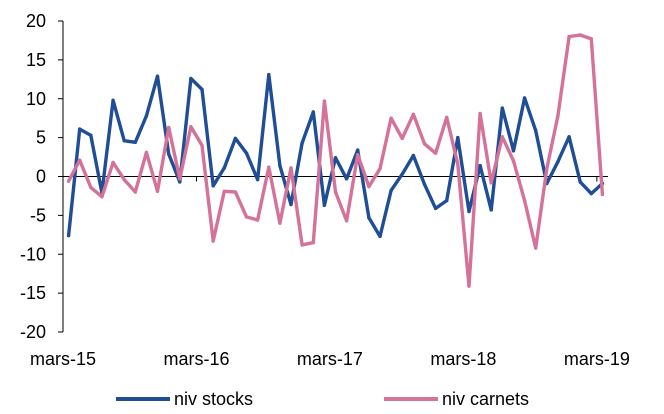 This screenshot has height=414, width=664. What do you see at coordinates (486, 398) in the screenshot?
I see `legend-label-niv-carnets: niv carnets` at bounding box center [486, 398].